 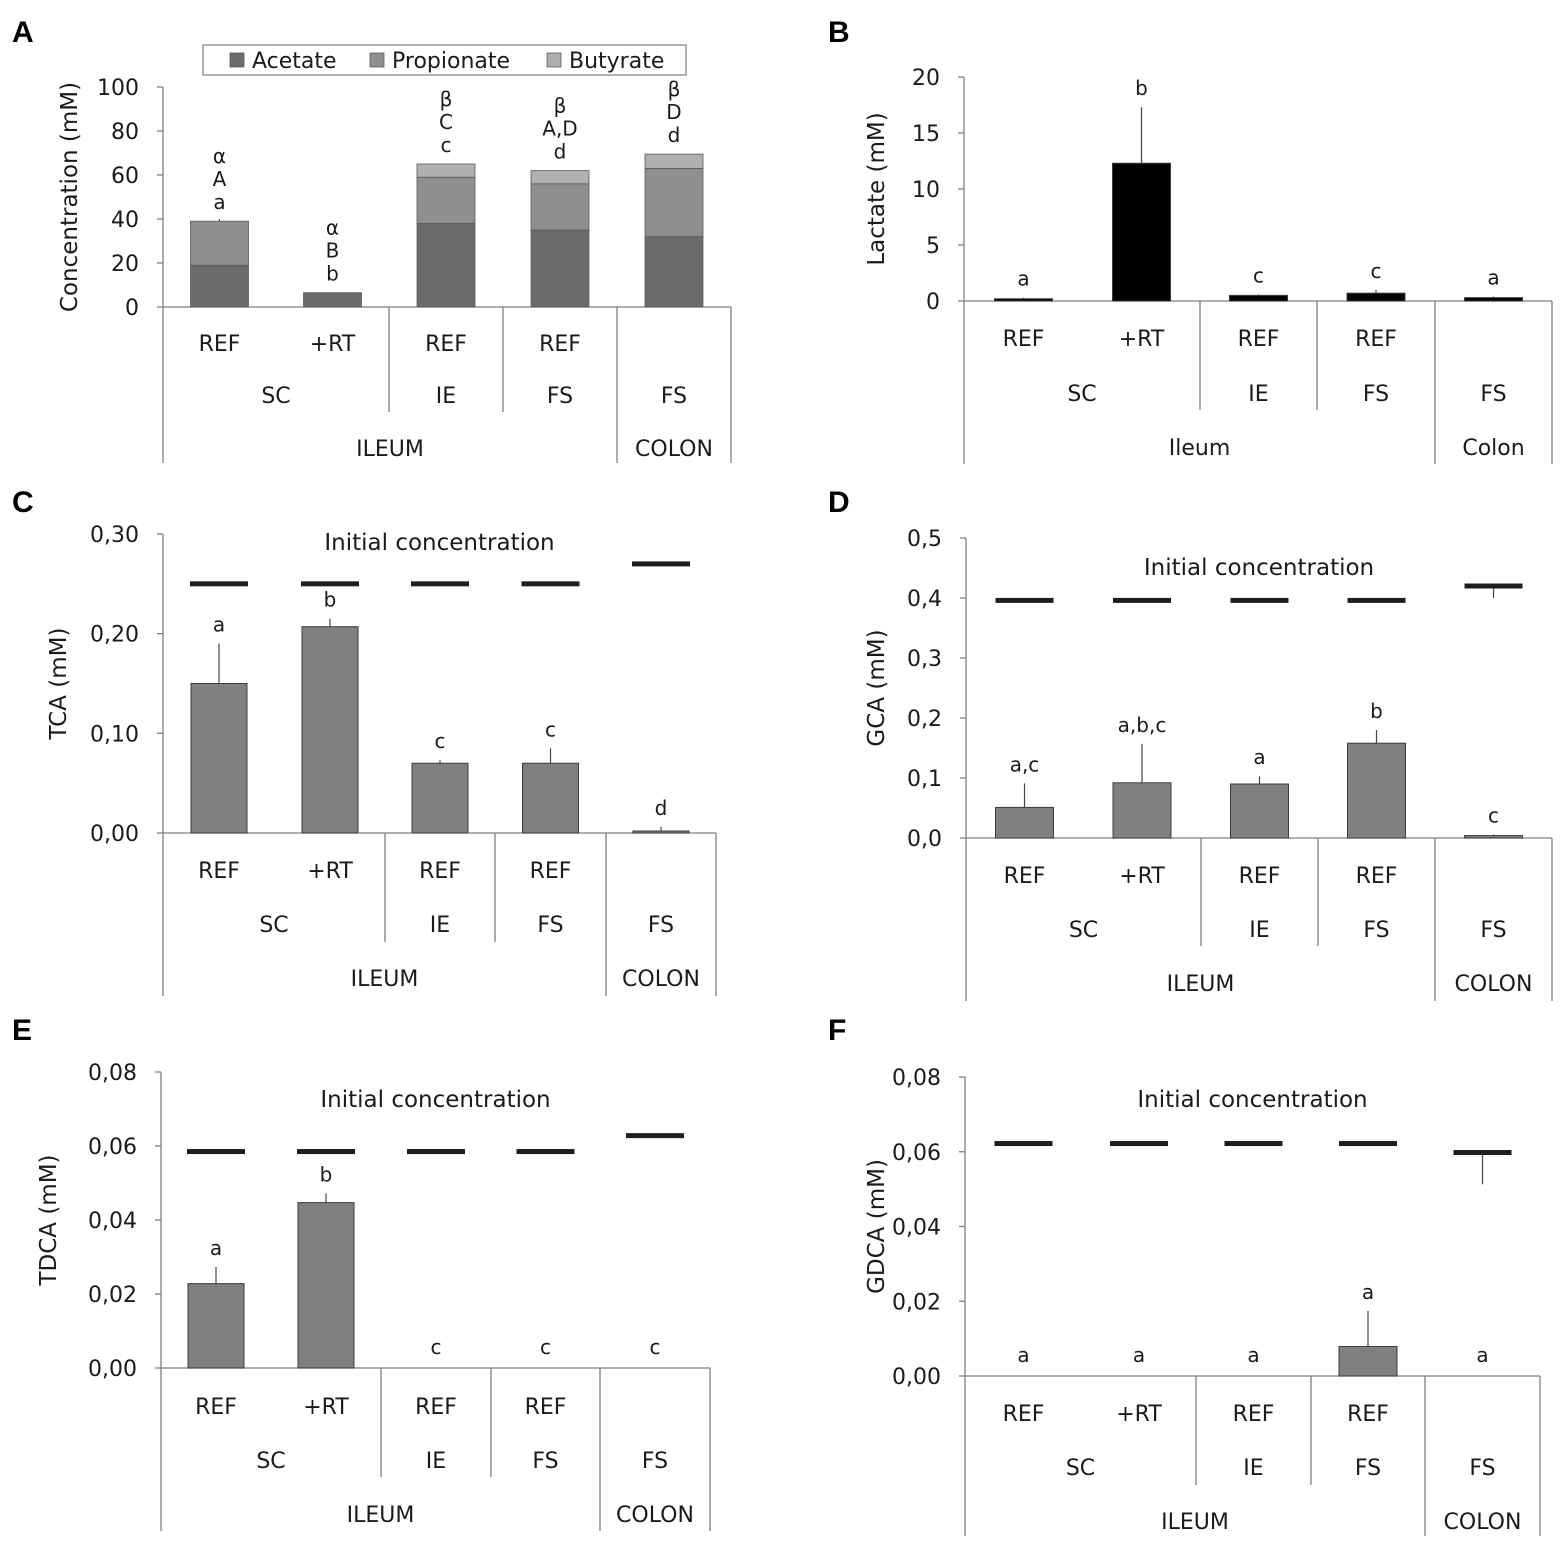 I want to click on y-axis-title: Lactate (mM), so click(x=877, y=188).